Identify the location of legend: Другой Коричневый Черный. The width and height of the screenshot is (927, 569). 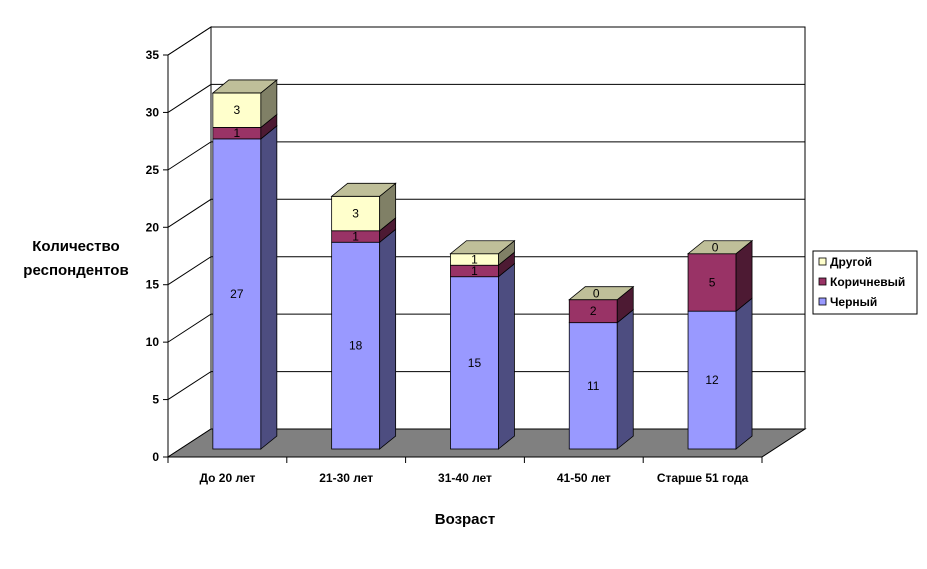
(865, 282).